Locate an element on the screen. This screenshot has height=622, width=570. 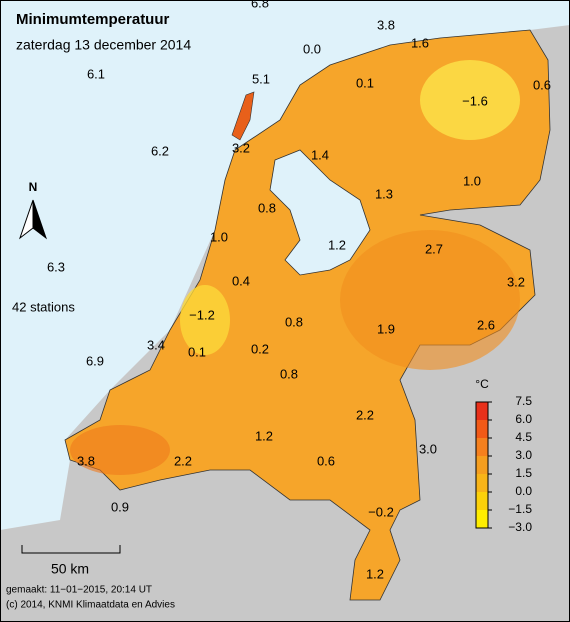
footer-line: (c) 2014, KNMI Klimaatdata en Advies is located at coordinates (90, 605).